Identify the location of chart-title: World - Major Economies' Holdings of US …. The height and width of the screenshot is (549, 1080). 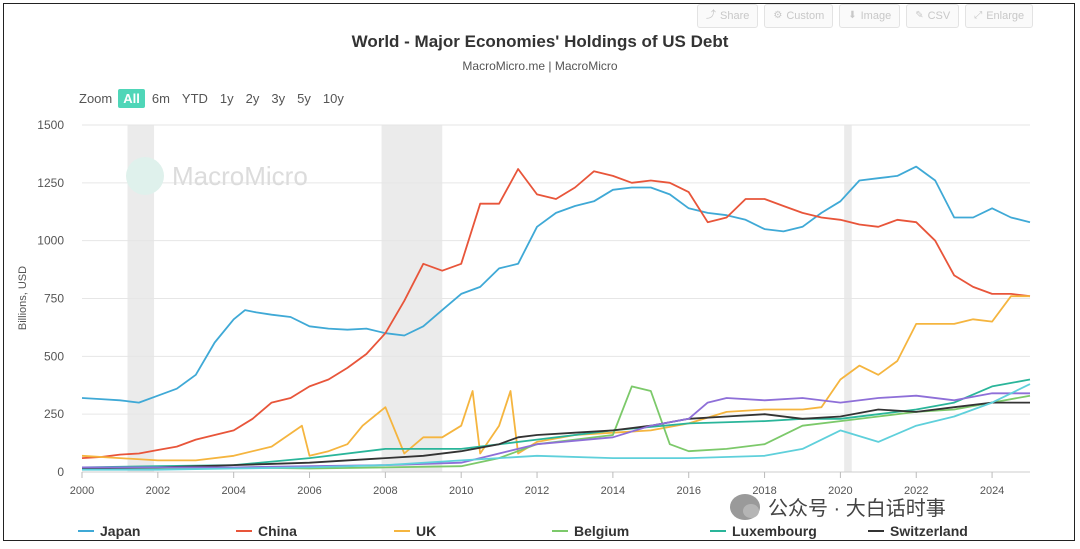
(540, 41).